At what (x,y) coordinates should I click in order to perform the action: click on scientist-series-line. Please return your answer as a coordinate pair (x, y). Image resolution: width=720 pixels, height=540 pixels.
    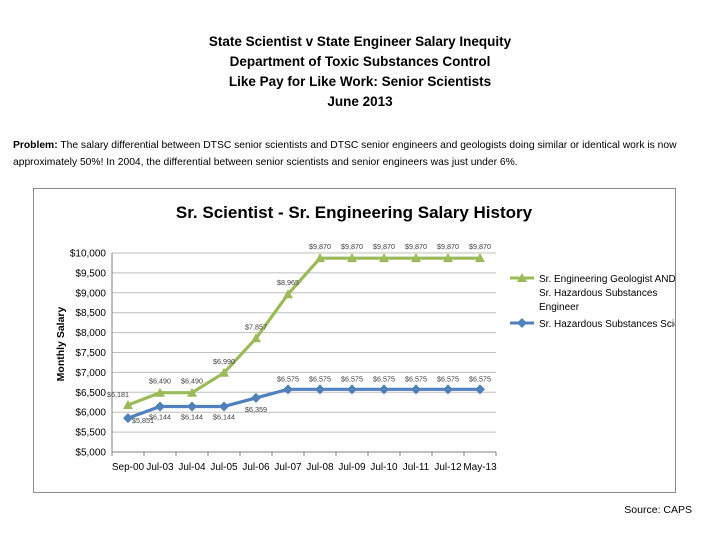
    Looking at the image, I should click on (303, 403).